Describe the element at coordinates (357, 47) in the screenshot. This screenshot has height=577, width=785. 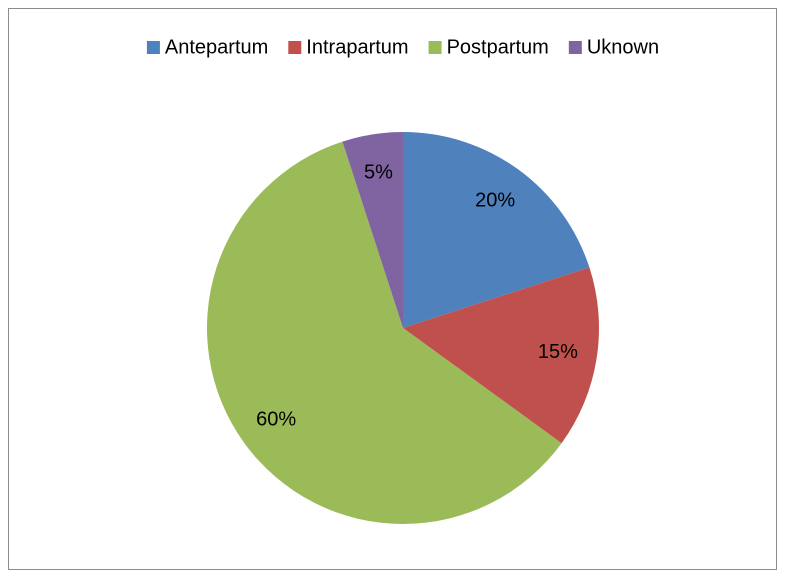
I see `legend-label: Intrapartum` at that location.